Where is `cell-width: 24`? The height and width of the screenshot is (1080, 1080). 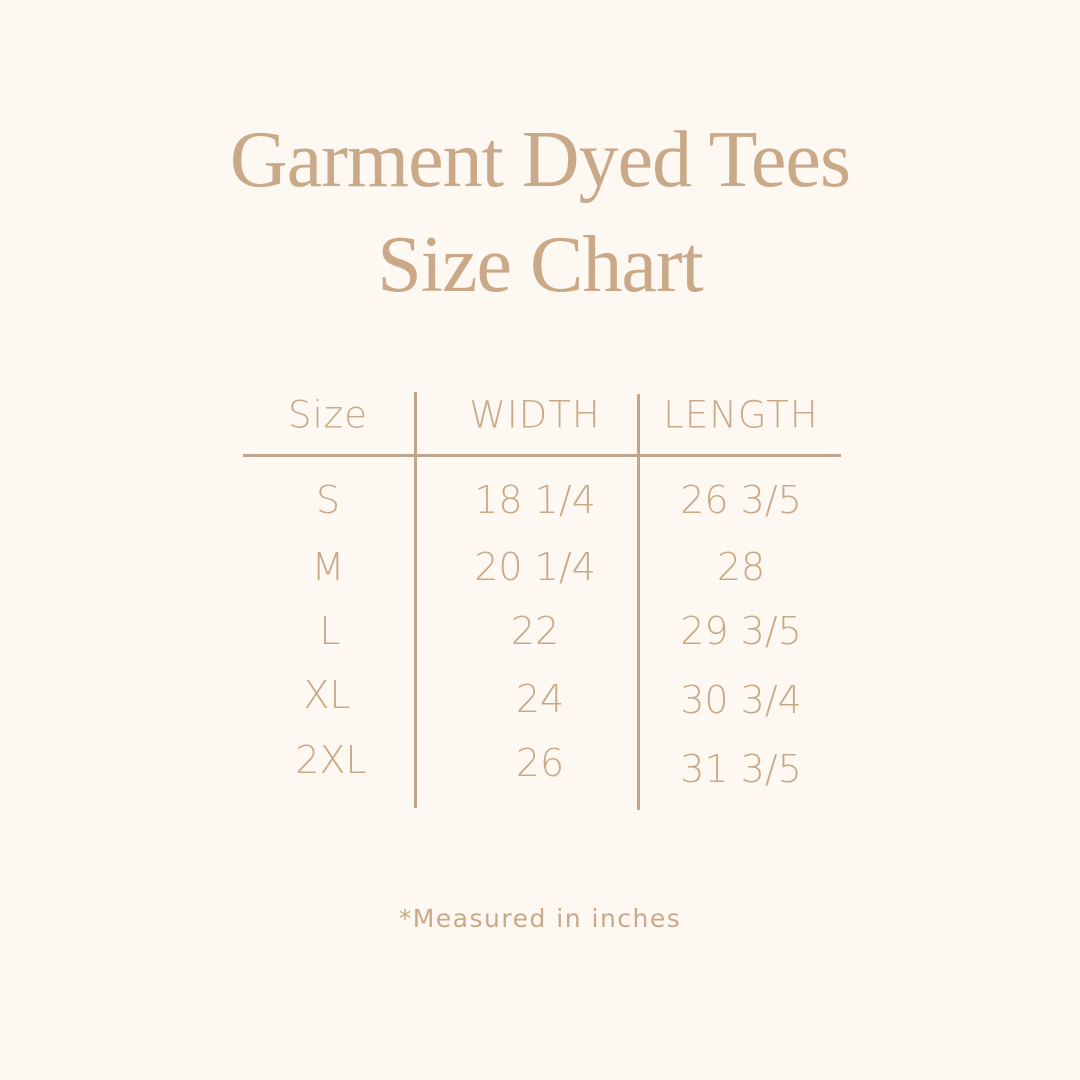 cell-width: 24 is located at coordinates (540, 699).